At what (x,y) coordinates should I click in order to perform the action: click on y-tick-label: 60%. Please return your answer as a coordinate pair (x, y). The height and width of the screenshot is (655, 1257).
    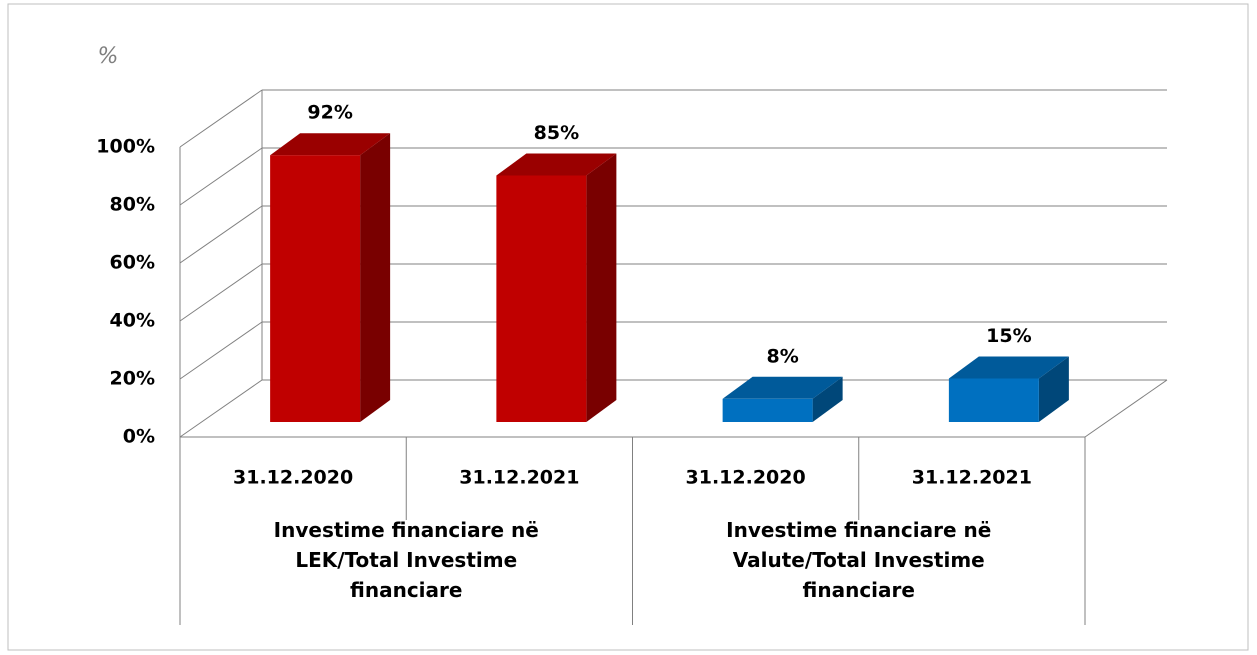
    Looking at the image, I should click on (132, 263).